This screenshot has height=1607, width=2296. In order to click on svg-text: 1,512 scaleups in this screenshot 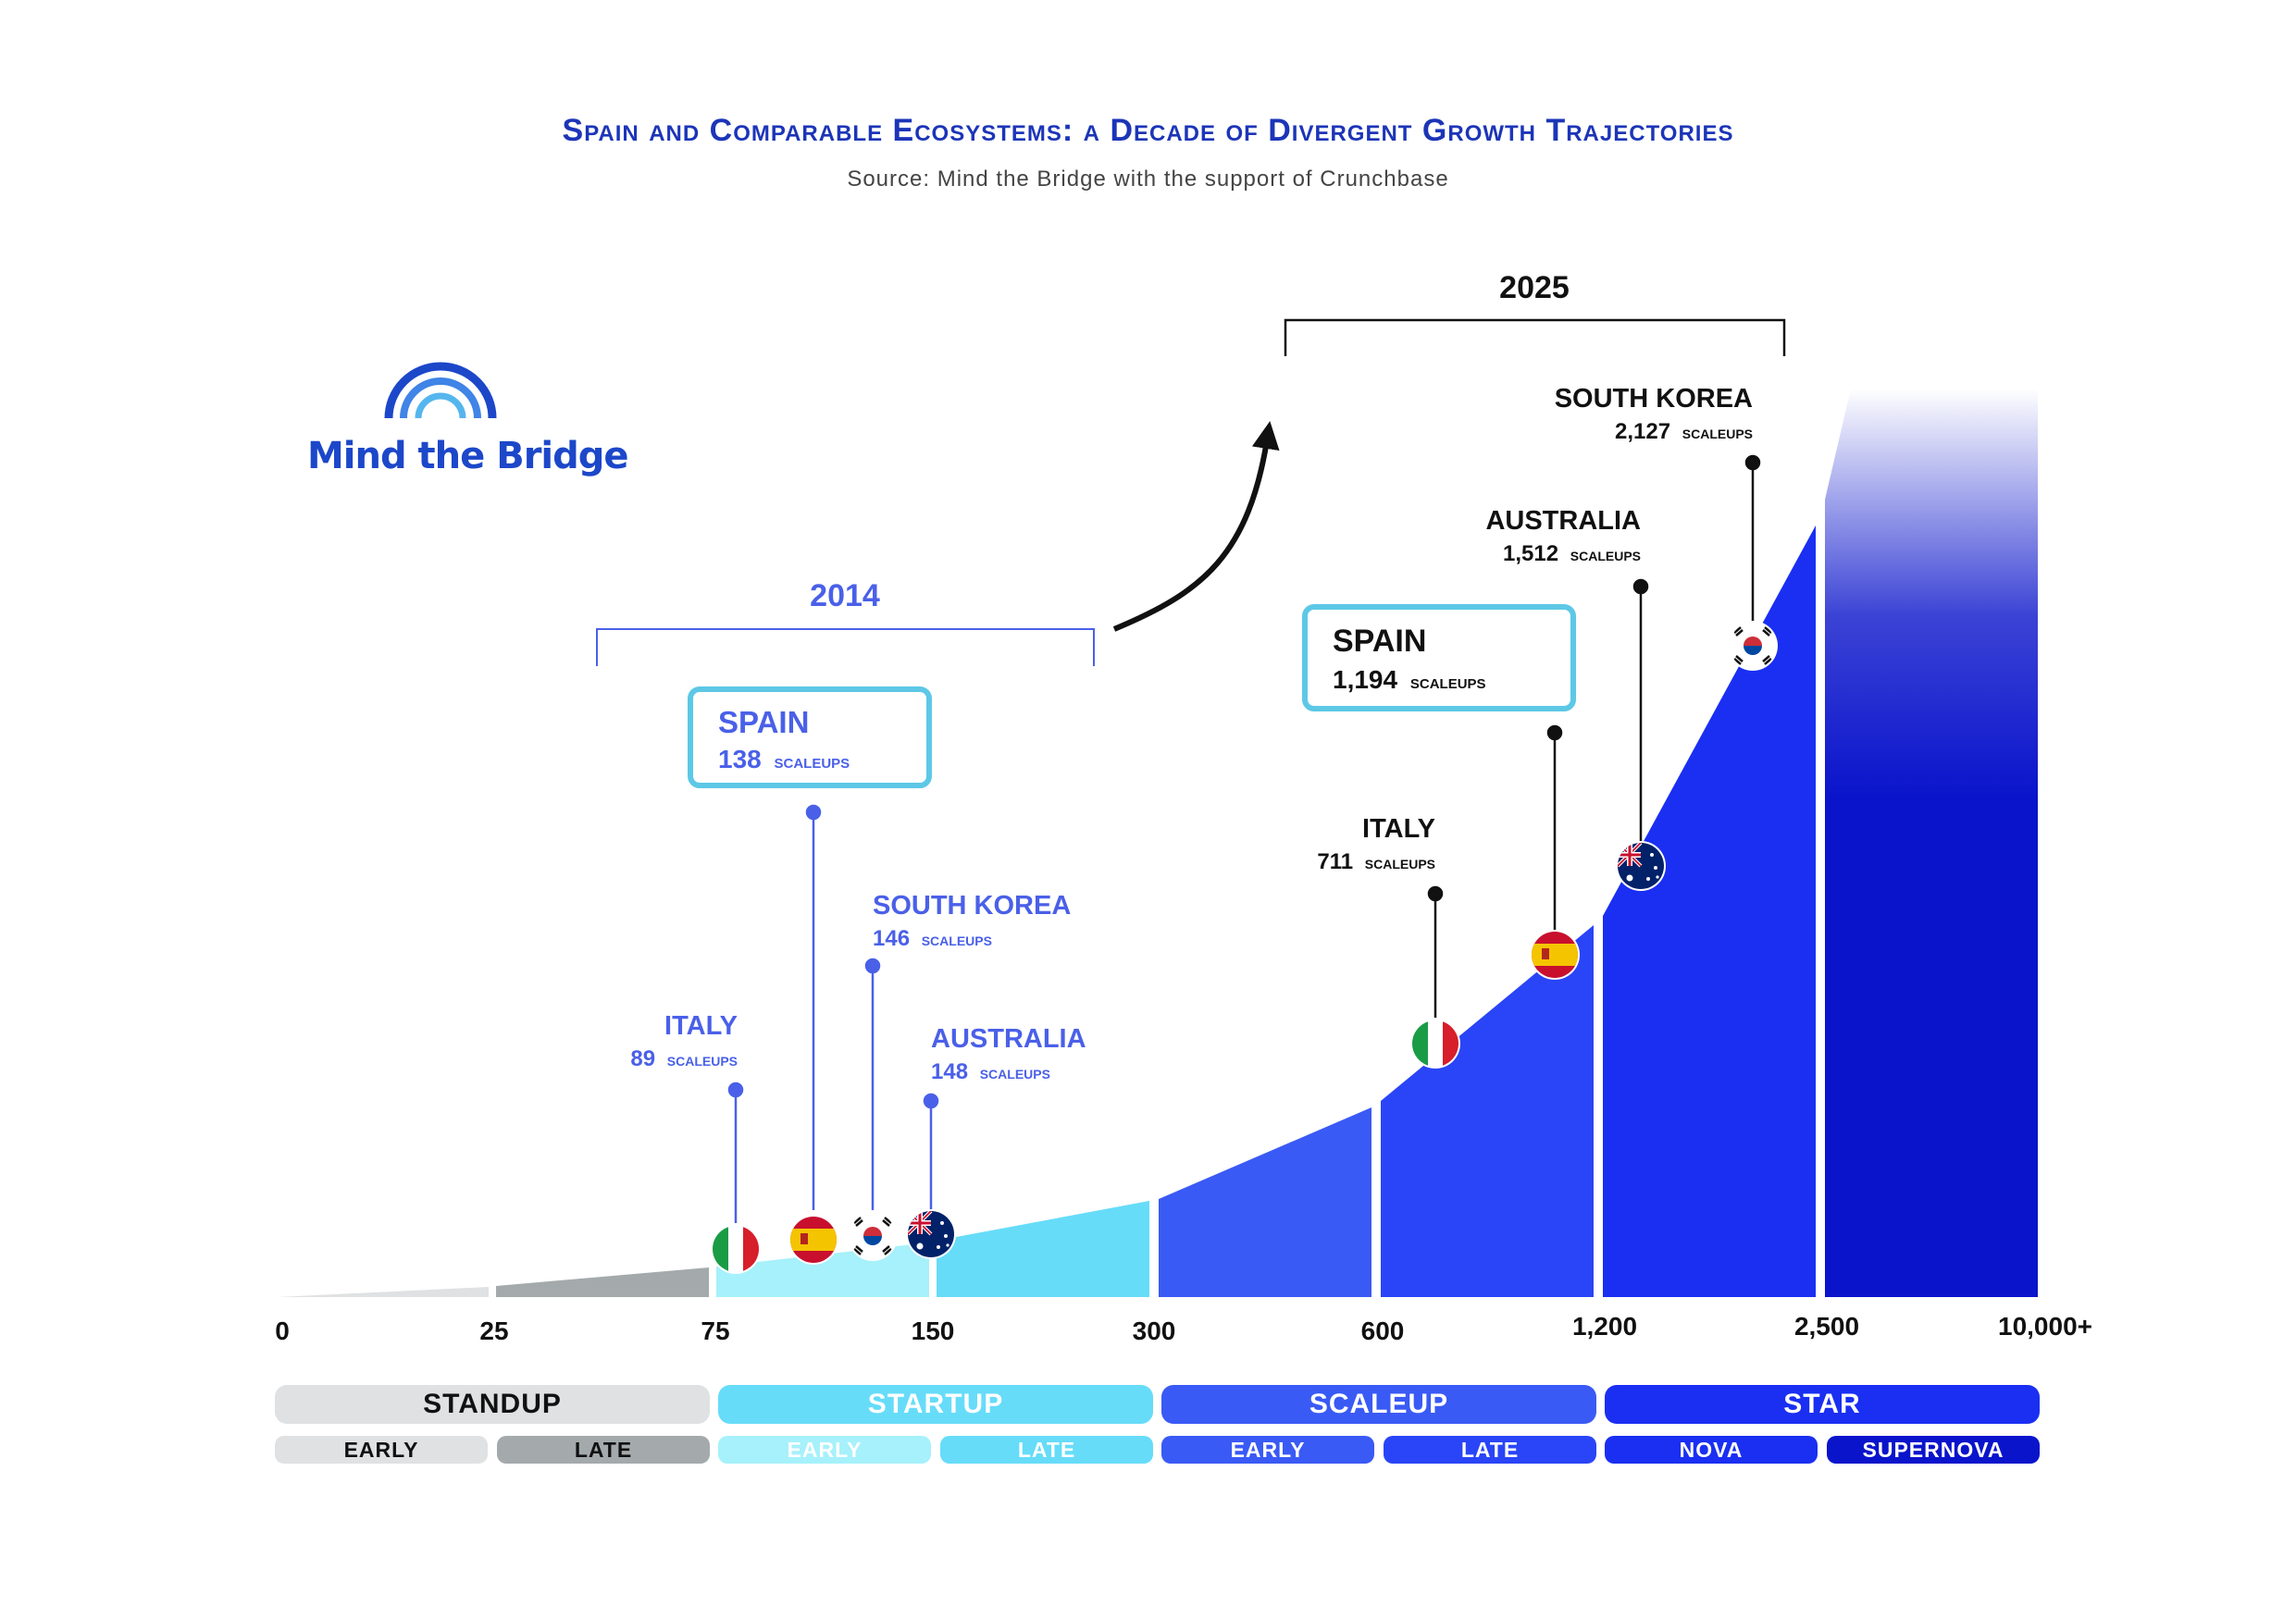, I will do `click(1572, 553)`.